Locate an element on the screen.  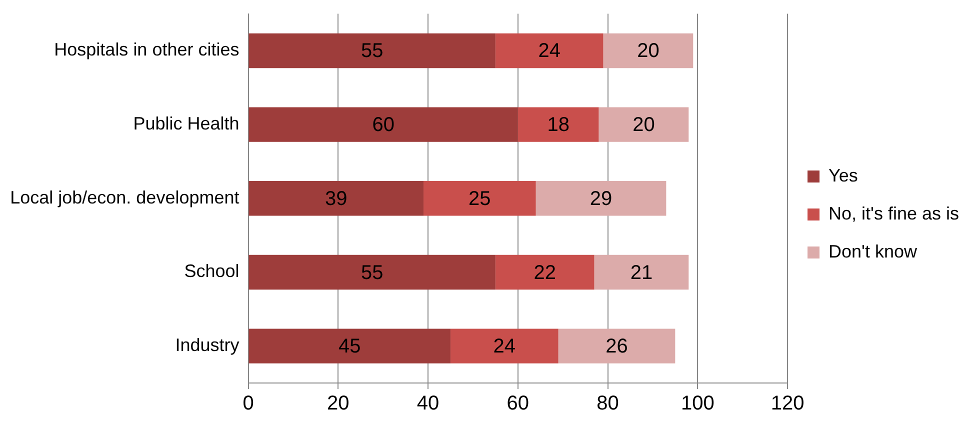
y-tick-label: Local job/econ. development is located at coordinates (125, 197).